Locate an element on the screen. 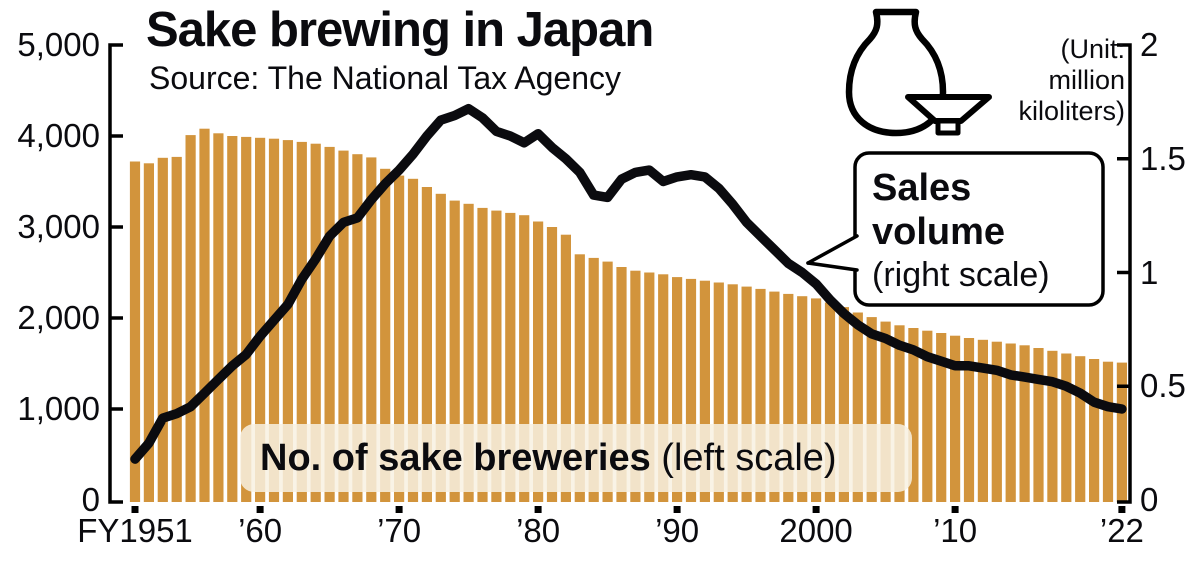  callout-tail-edge-top is located at coordinates (832, 249).